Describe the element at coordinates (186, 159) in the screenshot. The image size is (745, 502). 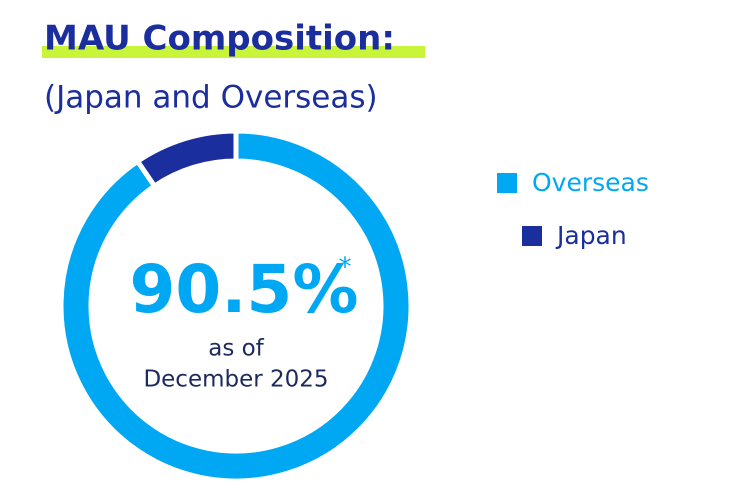
I see `donut-slice` at that location.